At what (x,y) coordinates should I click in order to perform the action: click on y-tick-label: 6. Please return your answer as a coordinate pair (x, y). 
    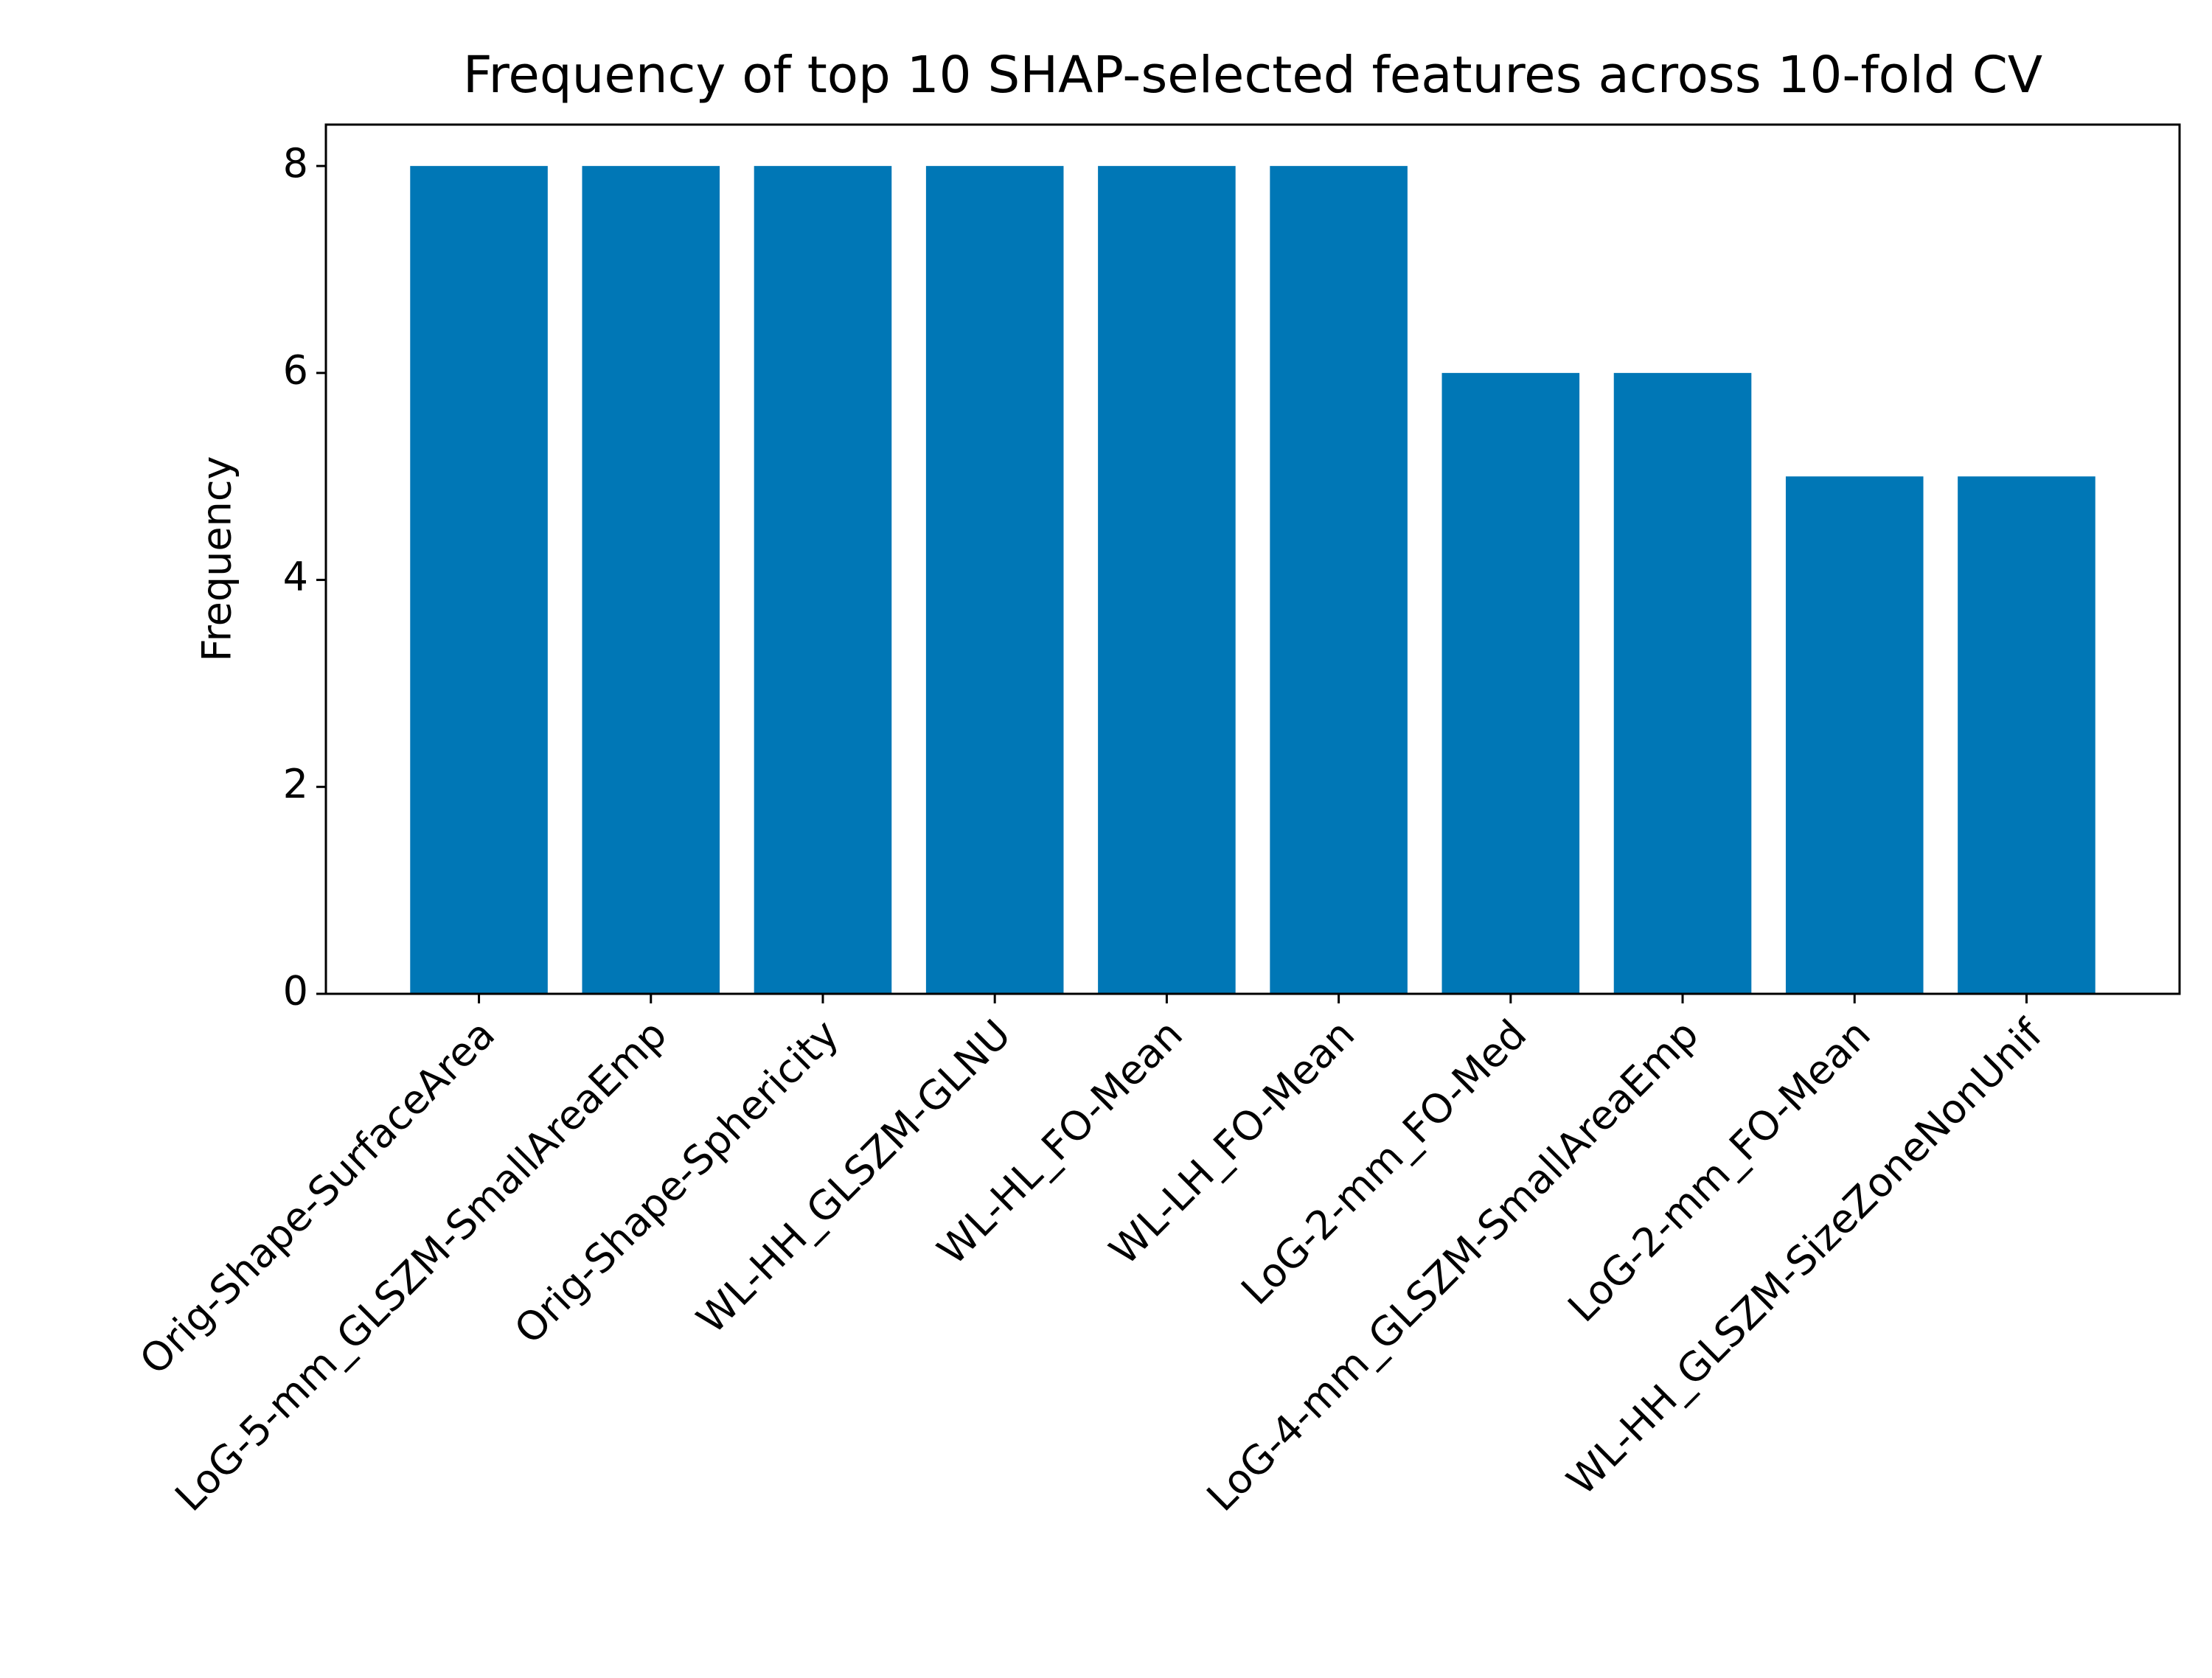
    Looking at the image, I should click on (295, 370).